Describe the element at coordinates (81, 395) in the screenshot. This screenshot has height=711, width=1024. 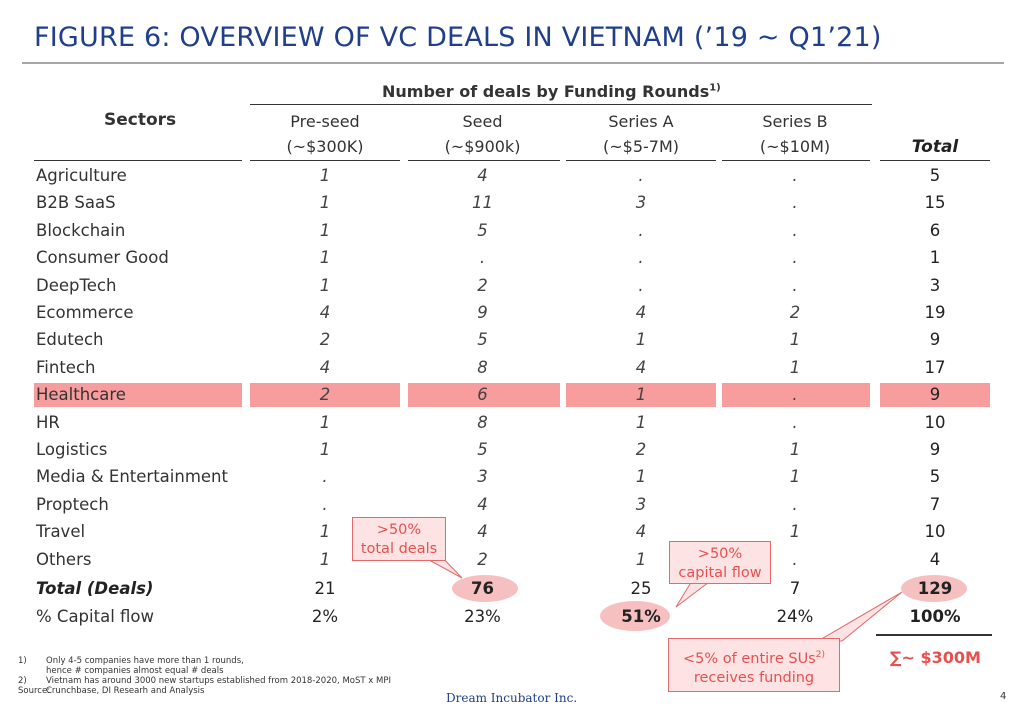
I see `sector-name: Healthcare` at that location.